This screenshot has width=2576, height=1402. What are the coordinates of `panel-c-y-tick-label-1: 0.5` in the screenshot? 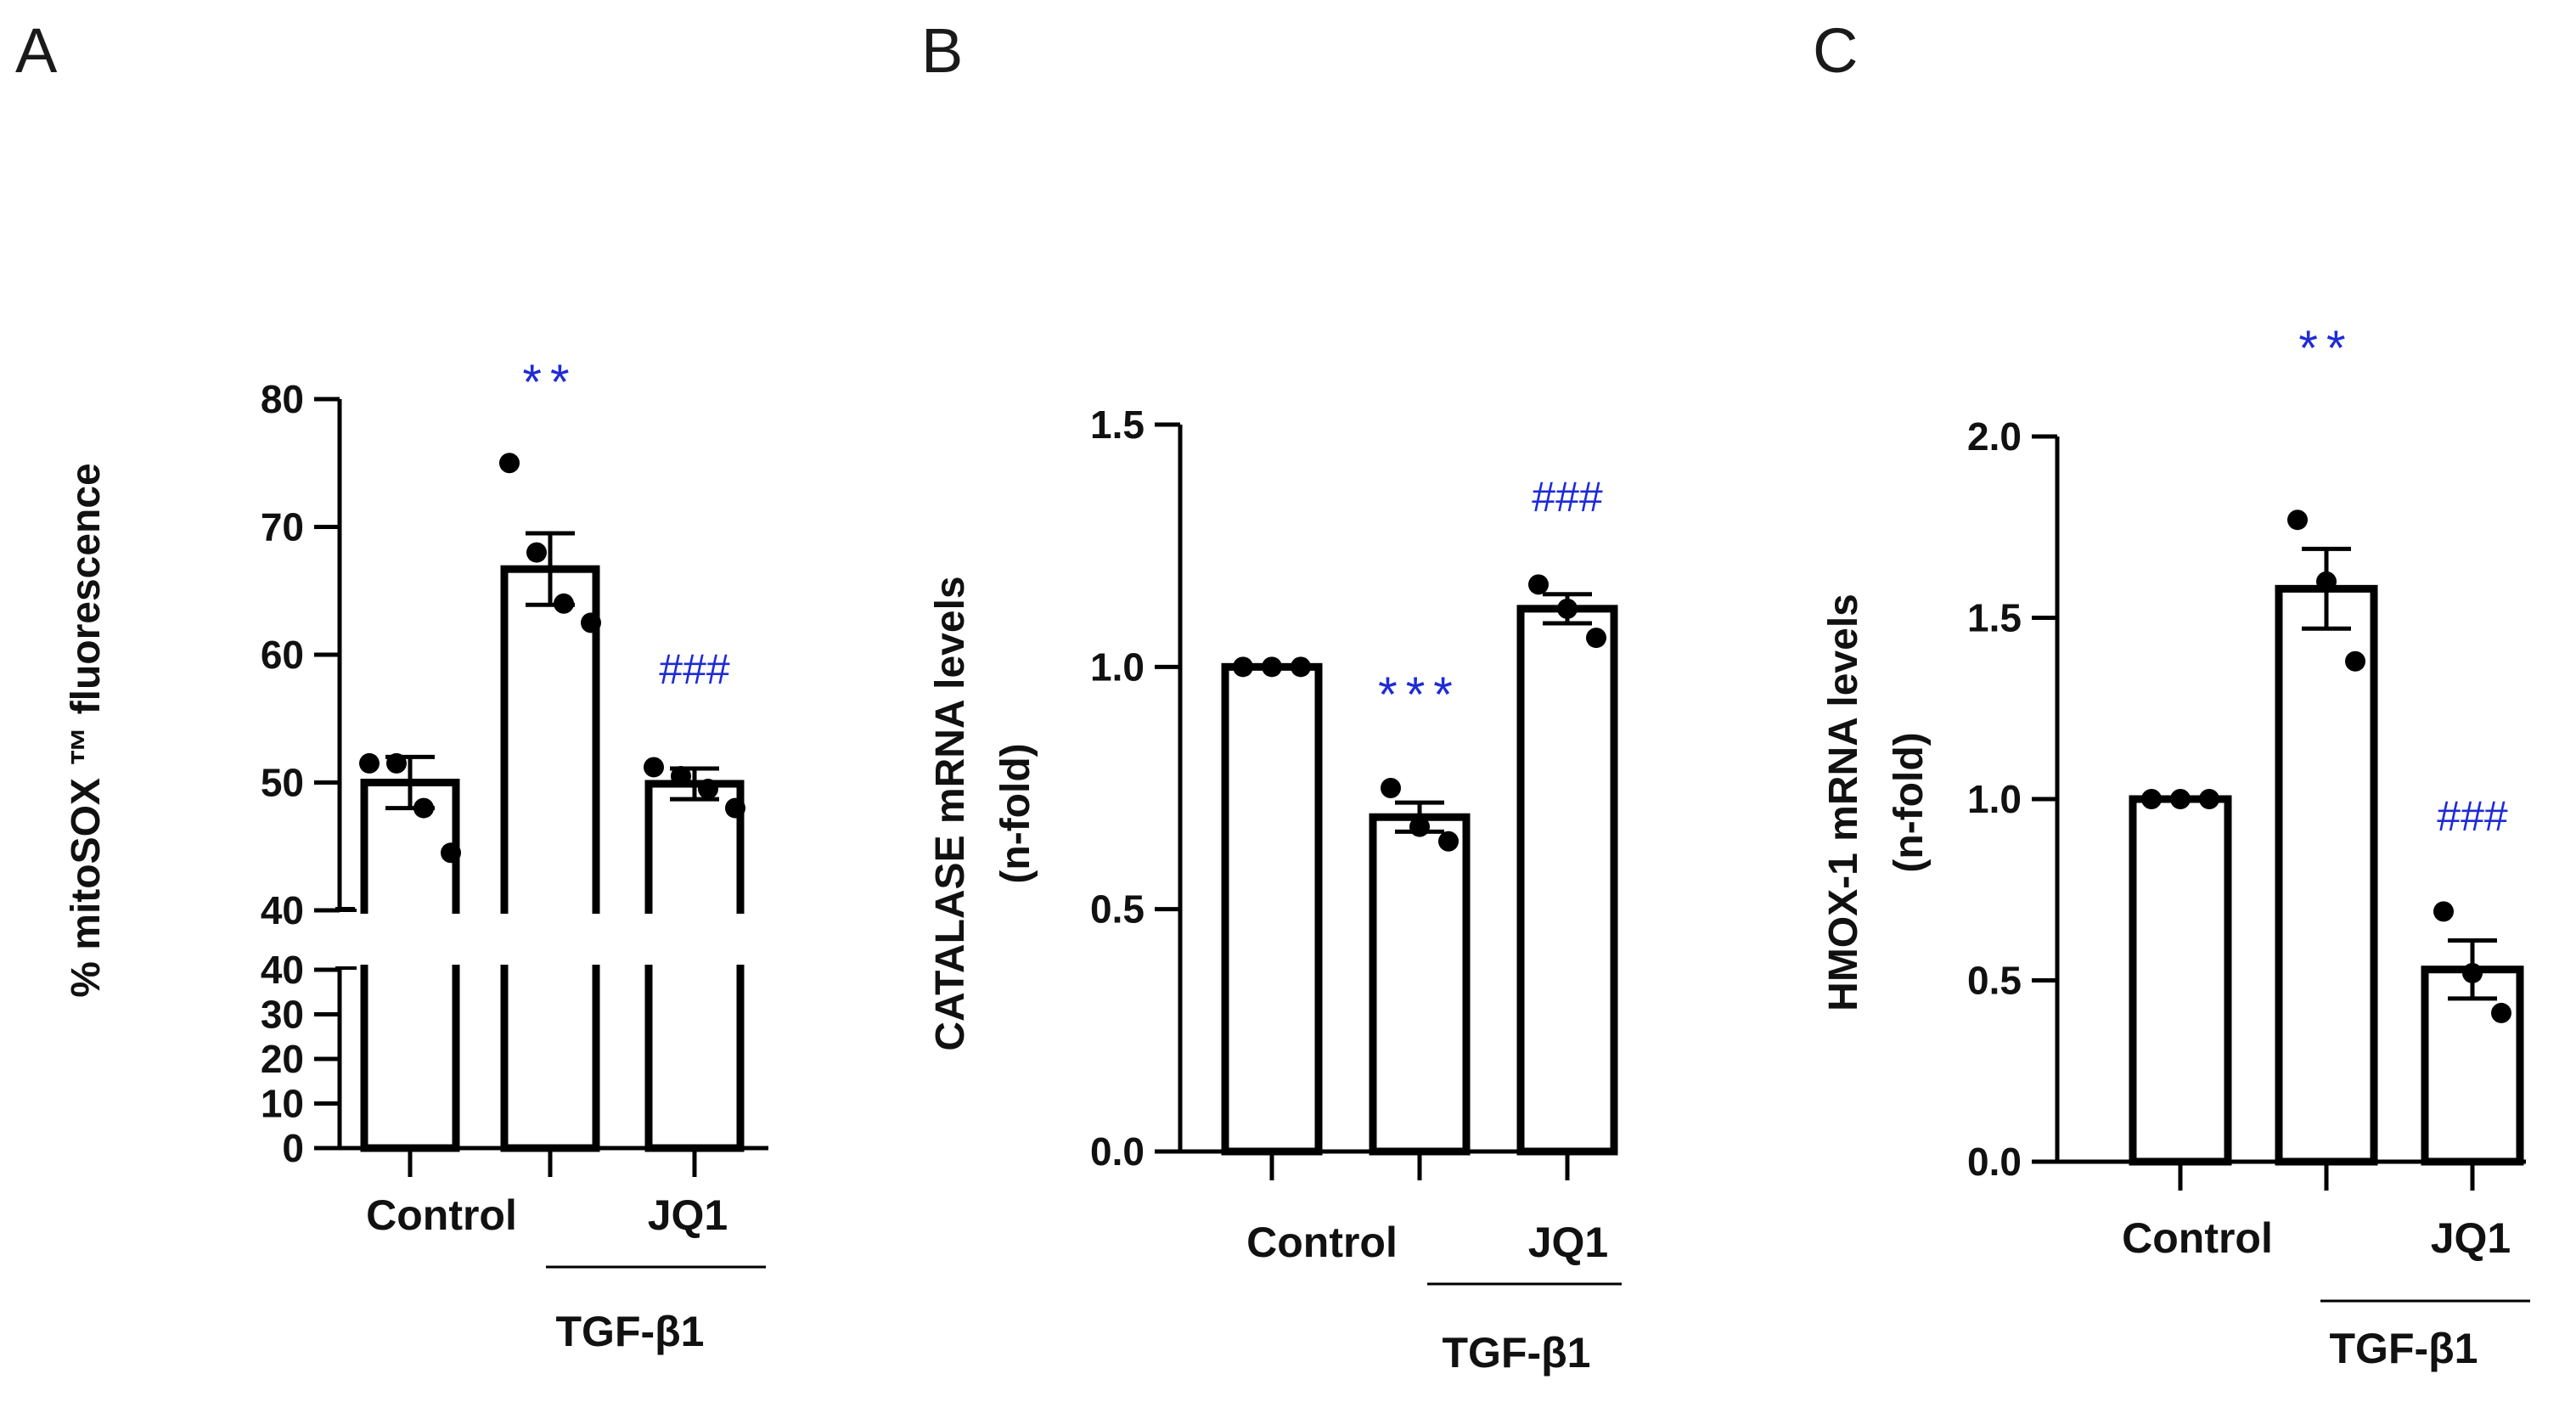 It's located at (1994, 981).